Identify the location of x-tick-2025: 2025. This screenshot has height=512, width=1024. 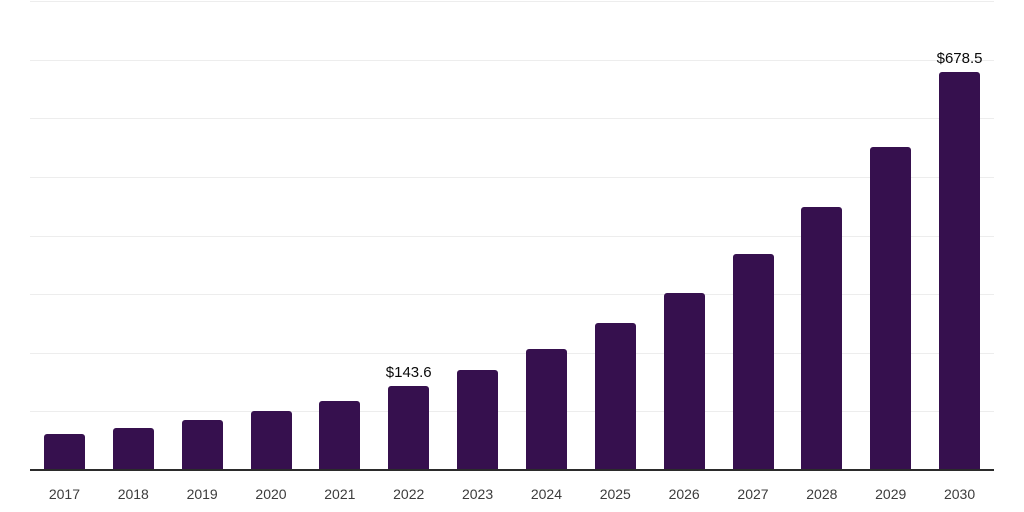
(615, 494).